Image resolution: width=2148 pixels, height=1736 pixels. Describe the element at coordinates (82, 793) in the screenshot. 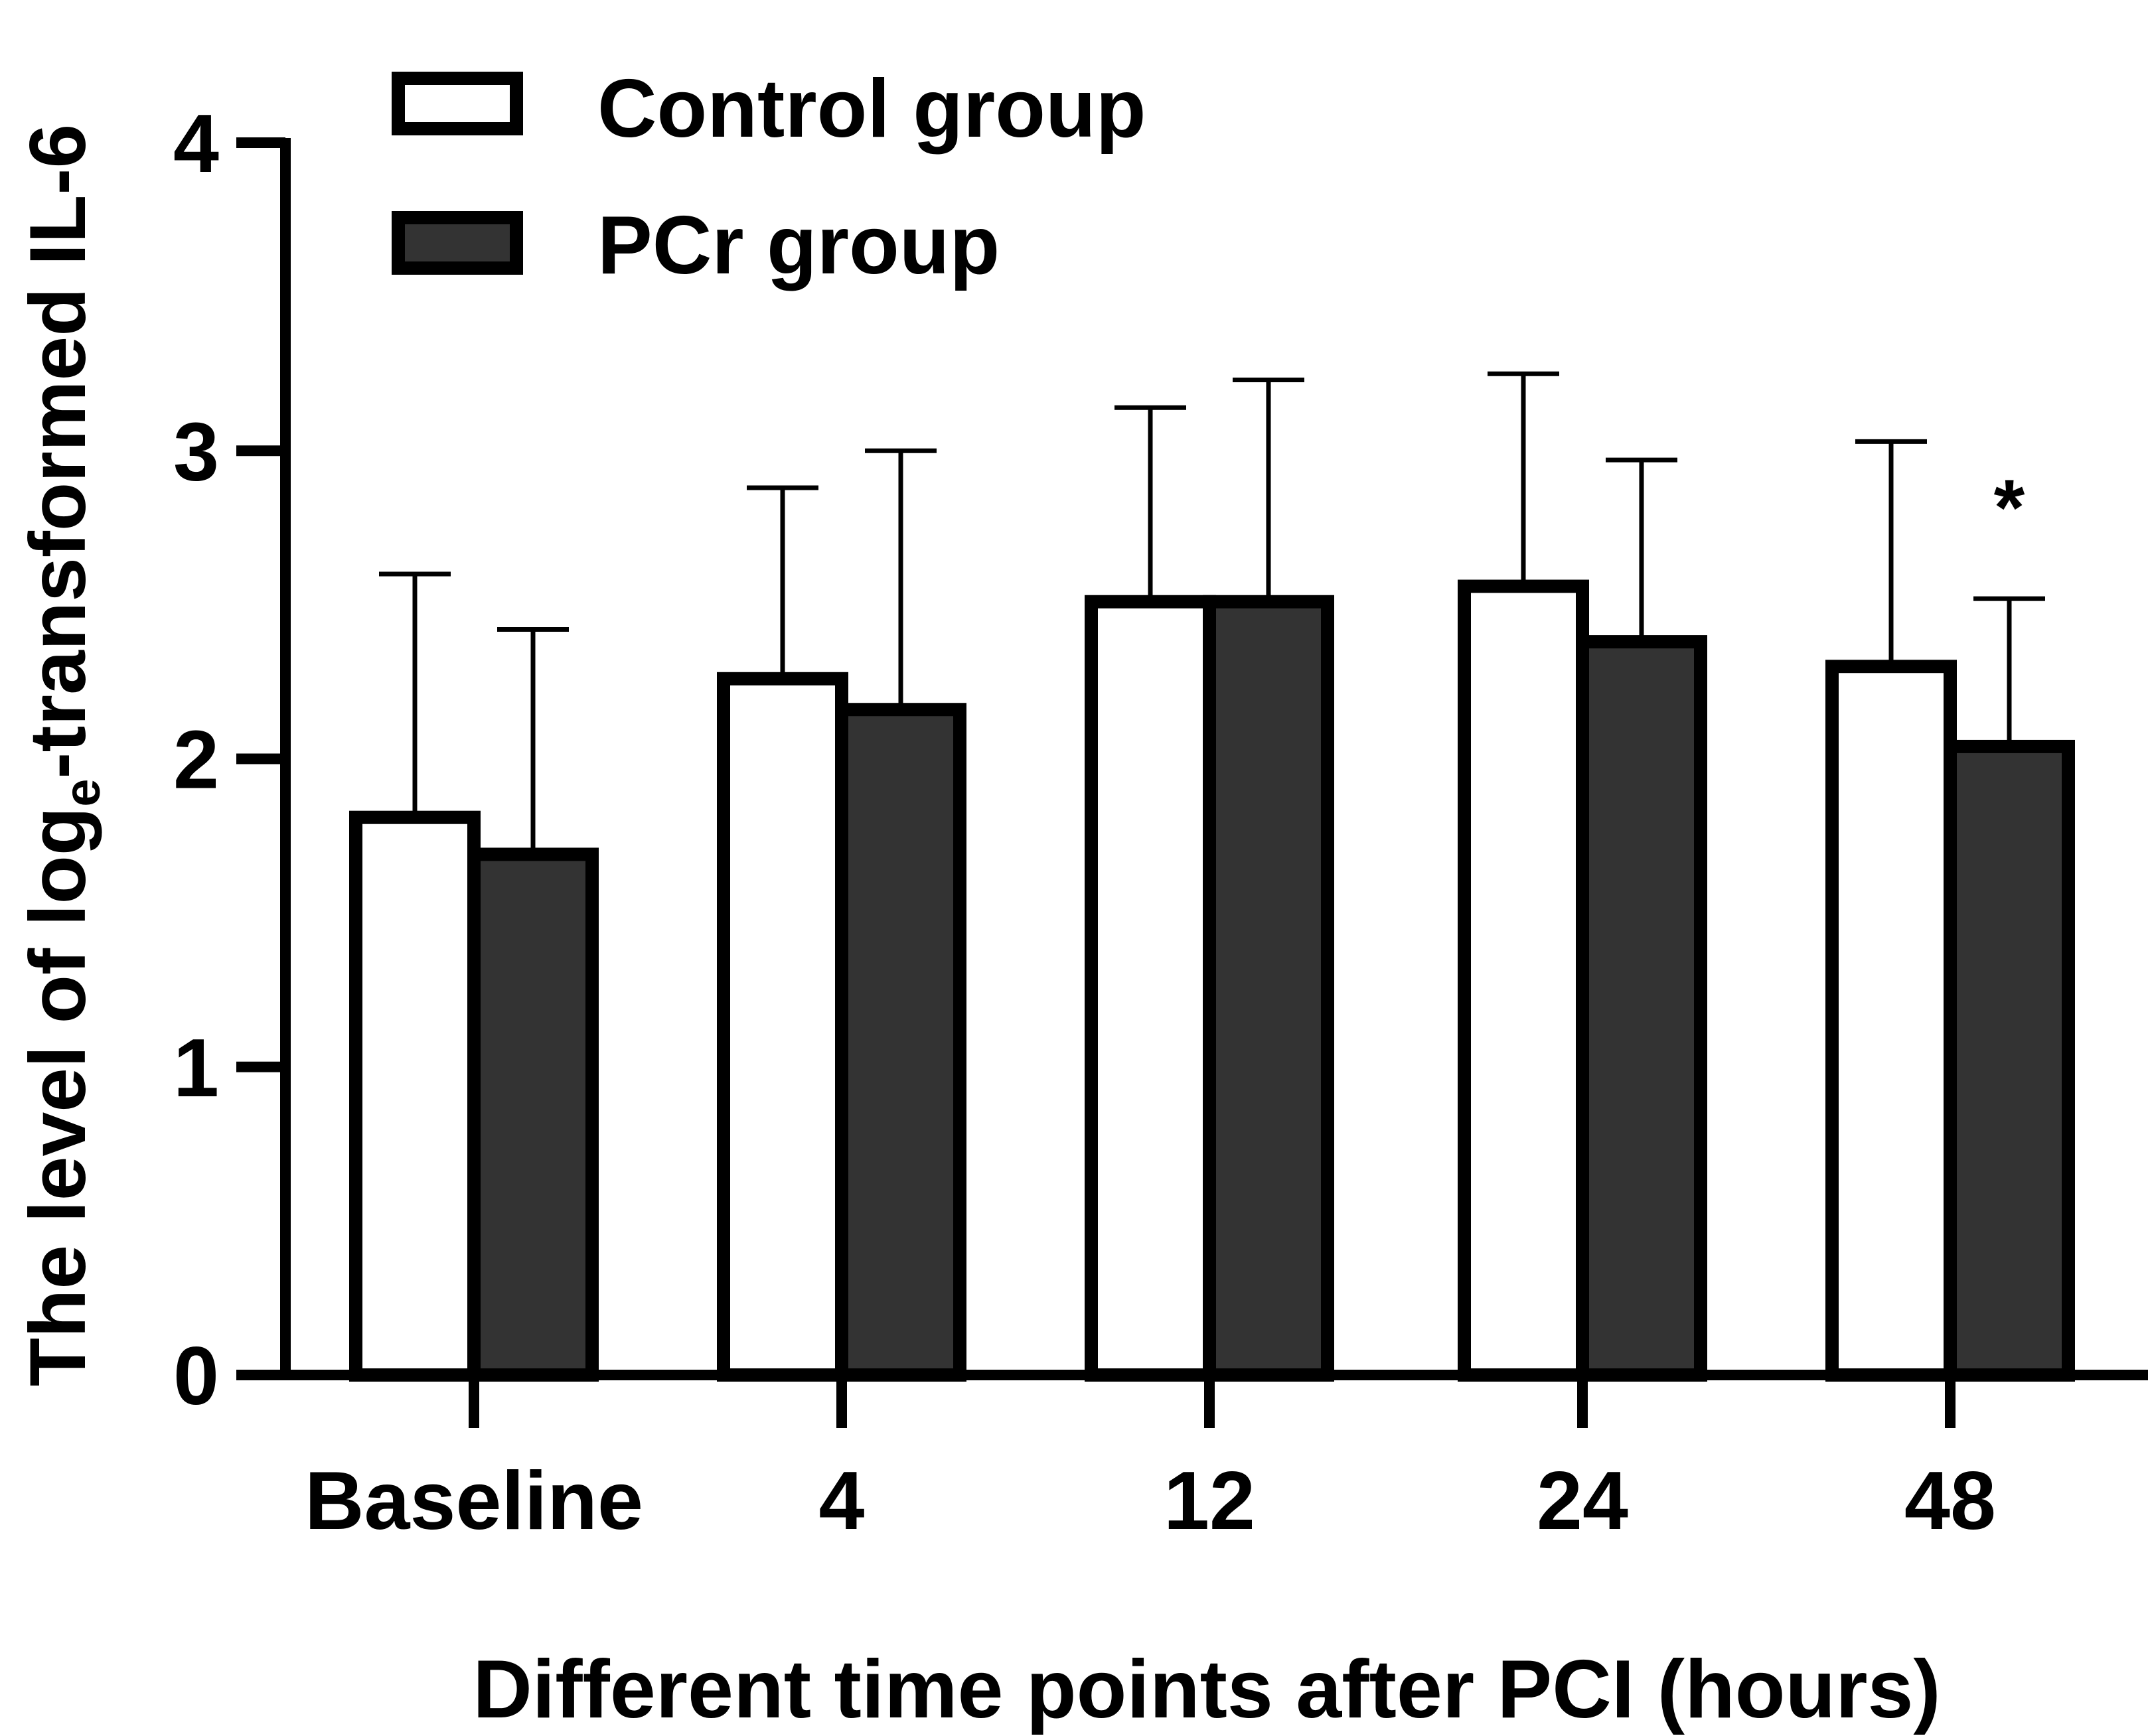

I see `y-axis-label-subscript: e` at that location.